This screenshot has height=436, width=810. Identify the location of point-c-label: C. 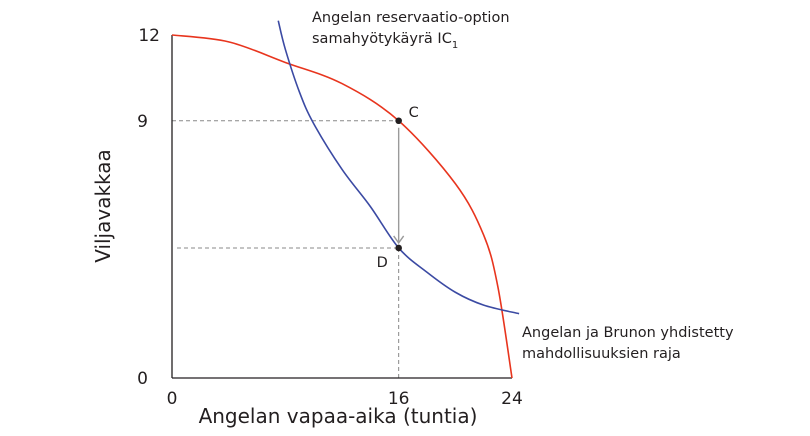
(414, 113).